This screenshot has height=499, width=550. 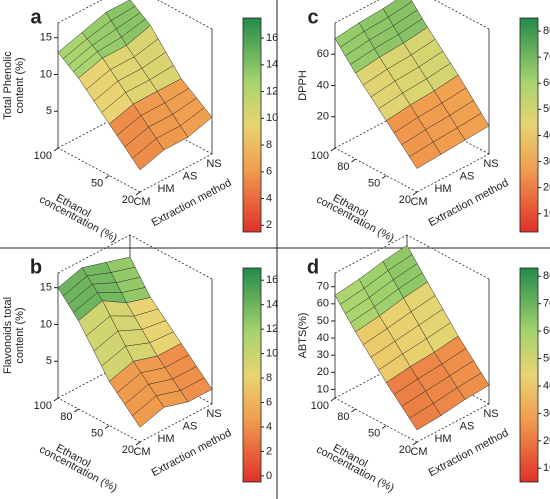 What do you see at coordinates (269, 225) in the screenshot?
I see `colorbar-tick-label: 2` at bounding box center [269, 225].